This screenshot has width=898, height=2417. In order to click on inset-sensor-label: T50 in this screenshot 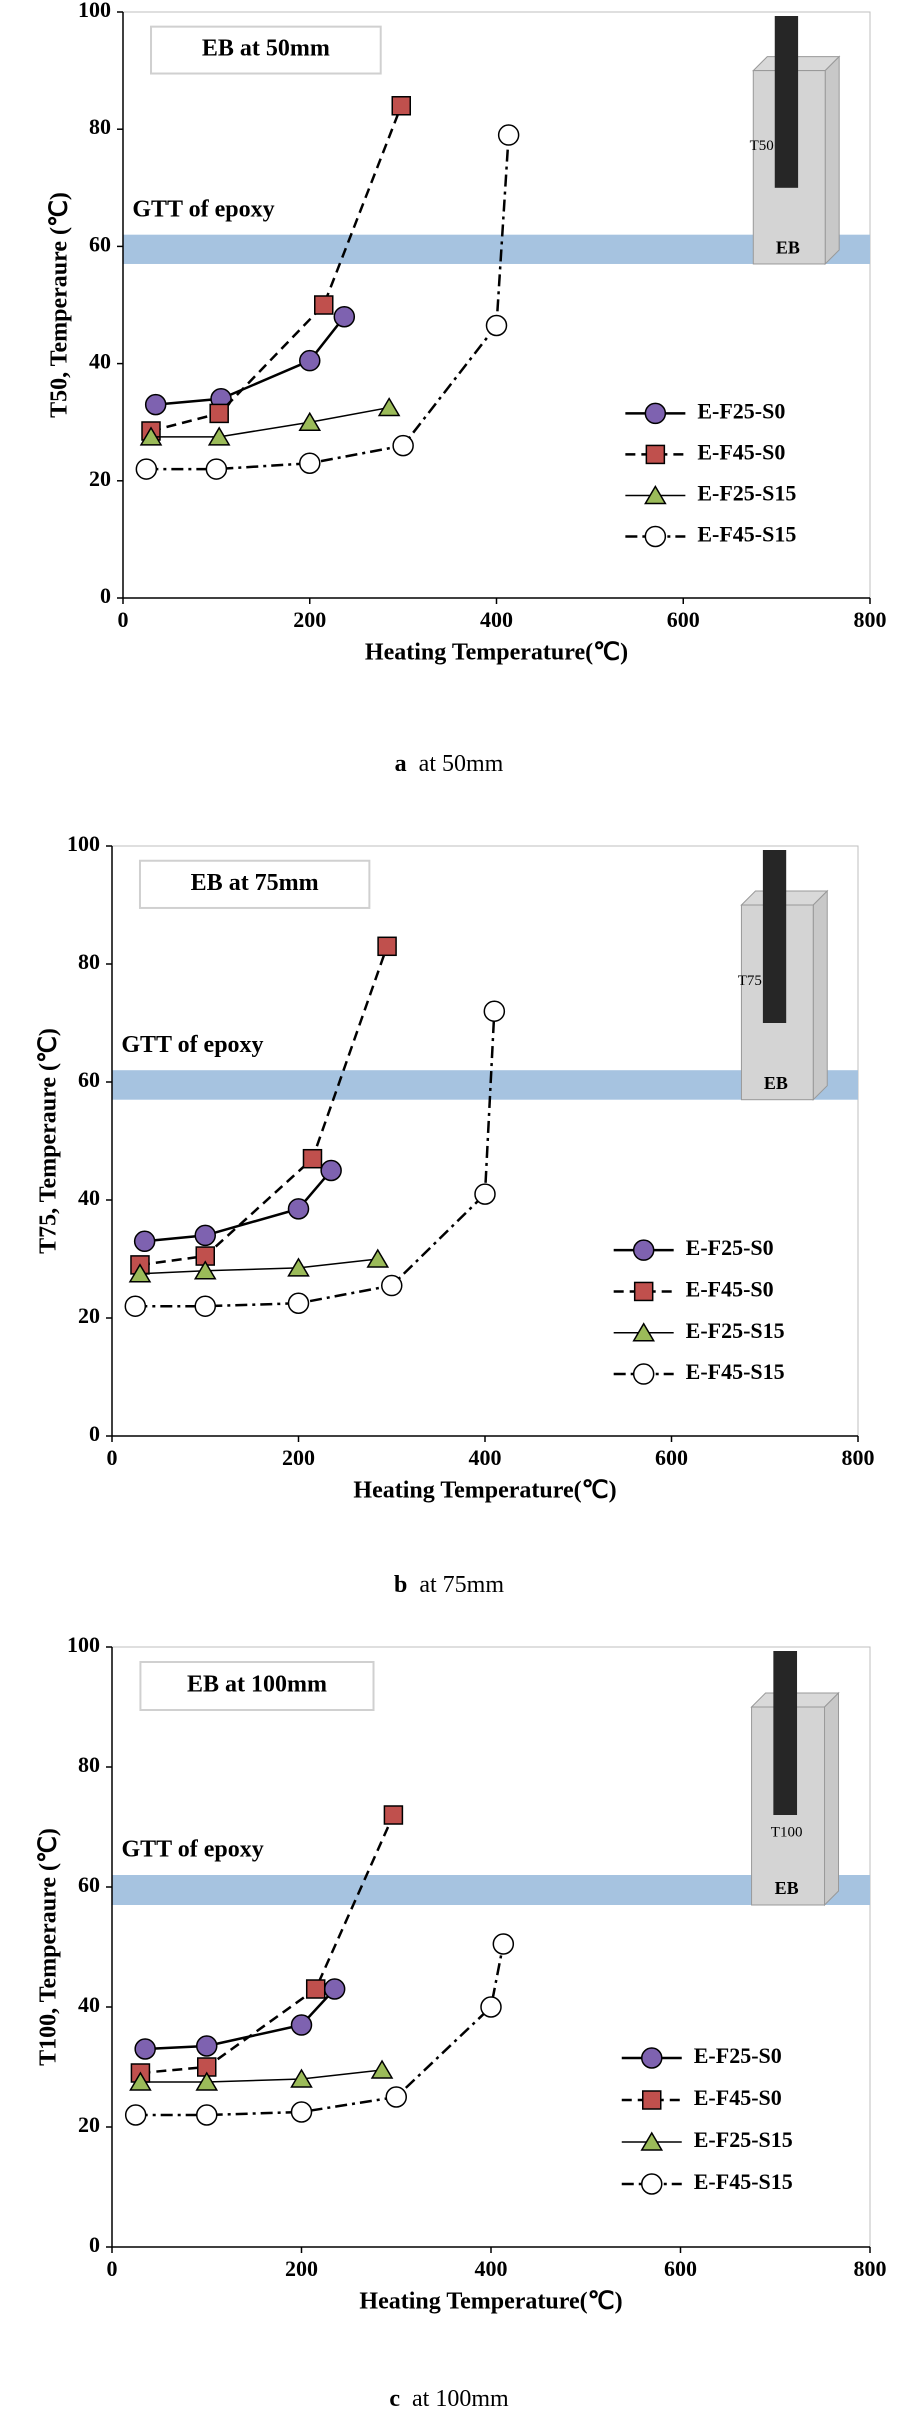, I will do `click(762, 146)`.